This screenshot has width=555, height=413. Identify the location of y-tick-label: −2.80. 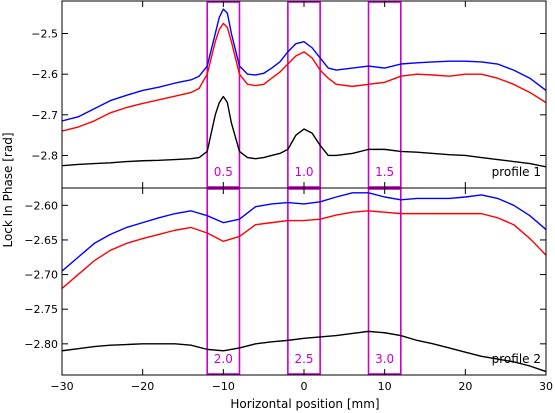
(41, 344).